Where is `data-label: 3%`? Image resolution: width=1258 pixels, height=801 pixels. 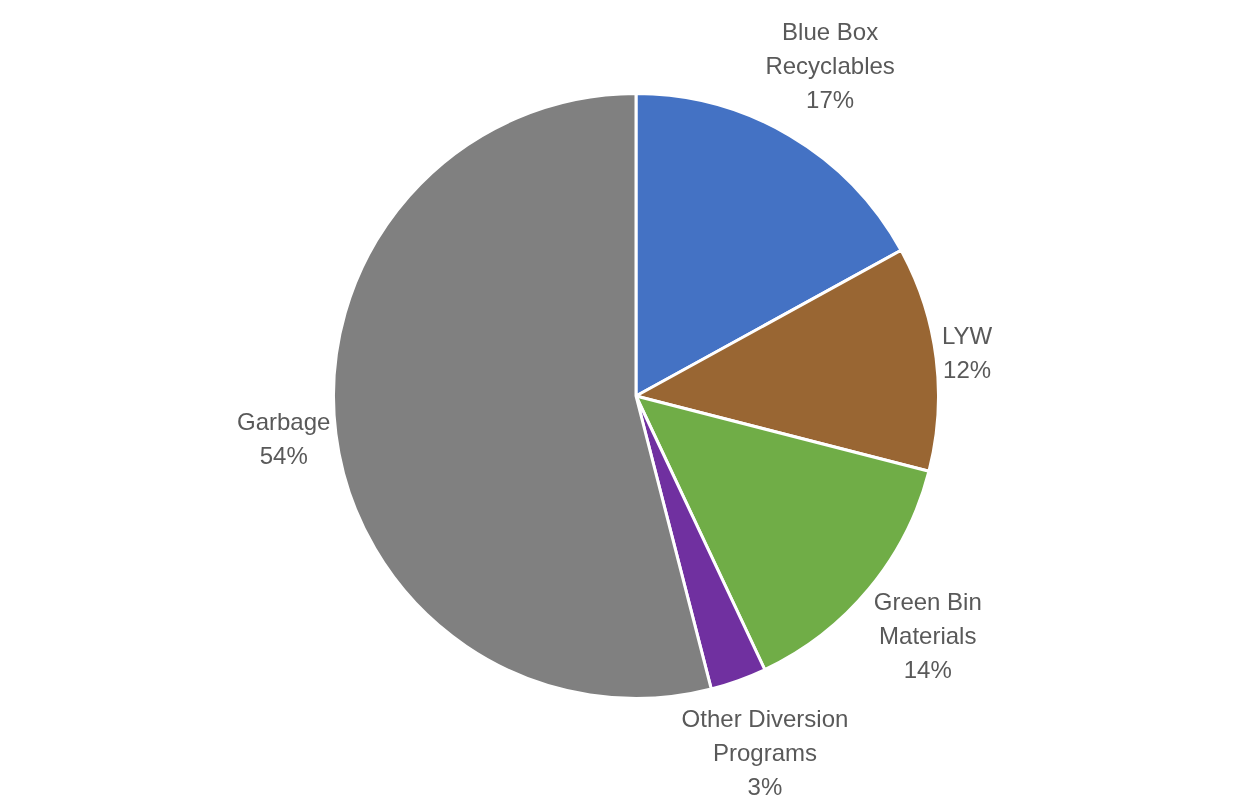 data-label: 3% is located at coordinates (765, 786).